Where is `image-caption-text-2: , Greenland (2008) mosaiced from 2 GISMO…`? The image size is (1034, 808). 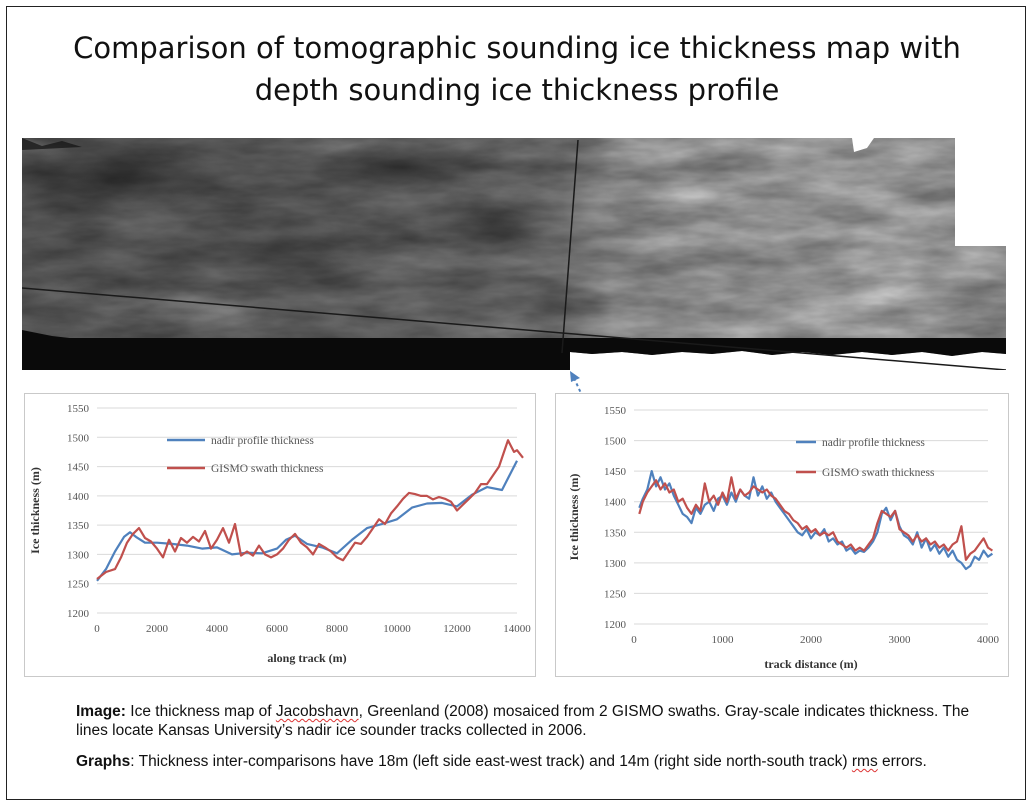
image-caption-text-2: , Greenland (2008) mosaiced from 2 GISMO… is located at coordinates (523, 721).